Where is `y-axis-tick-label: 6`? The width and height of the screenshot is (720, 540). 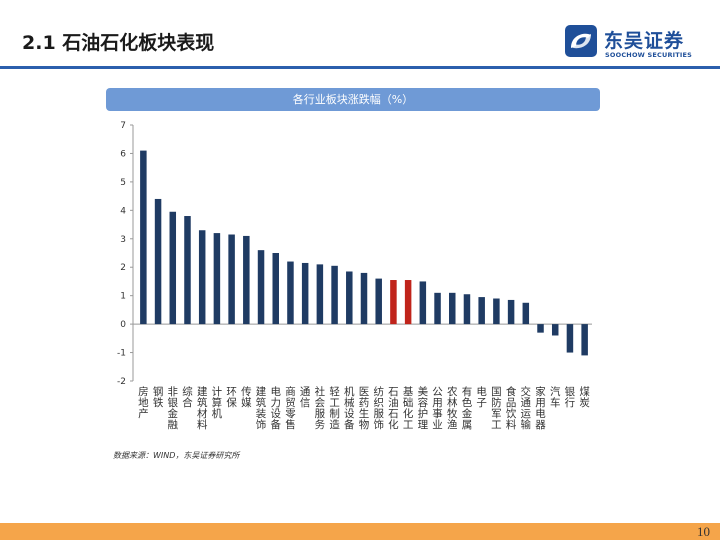 y-axis-tick-label: 6 is located at coordinates (123, 154).